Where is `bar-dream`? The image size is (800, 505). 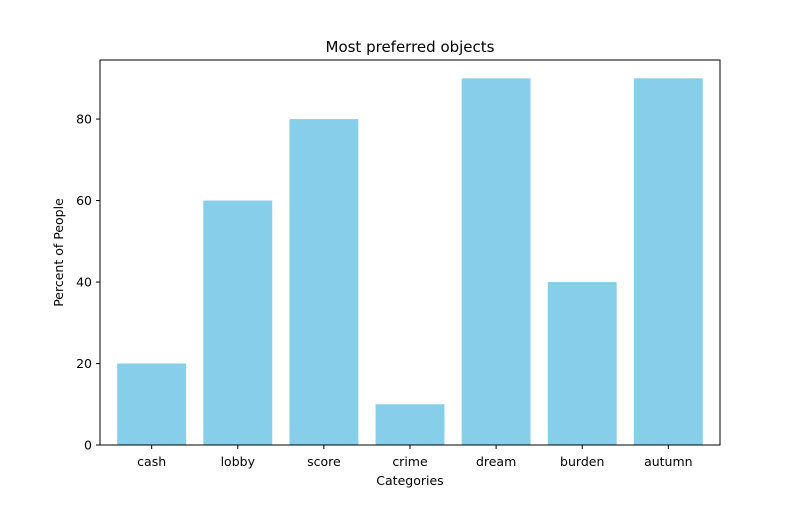 bar-dream is located at coordinates (496, 261).